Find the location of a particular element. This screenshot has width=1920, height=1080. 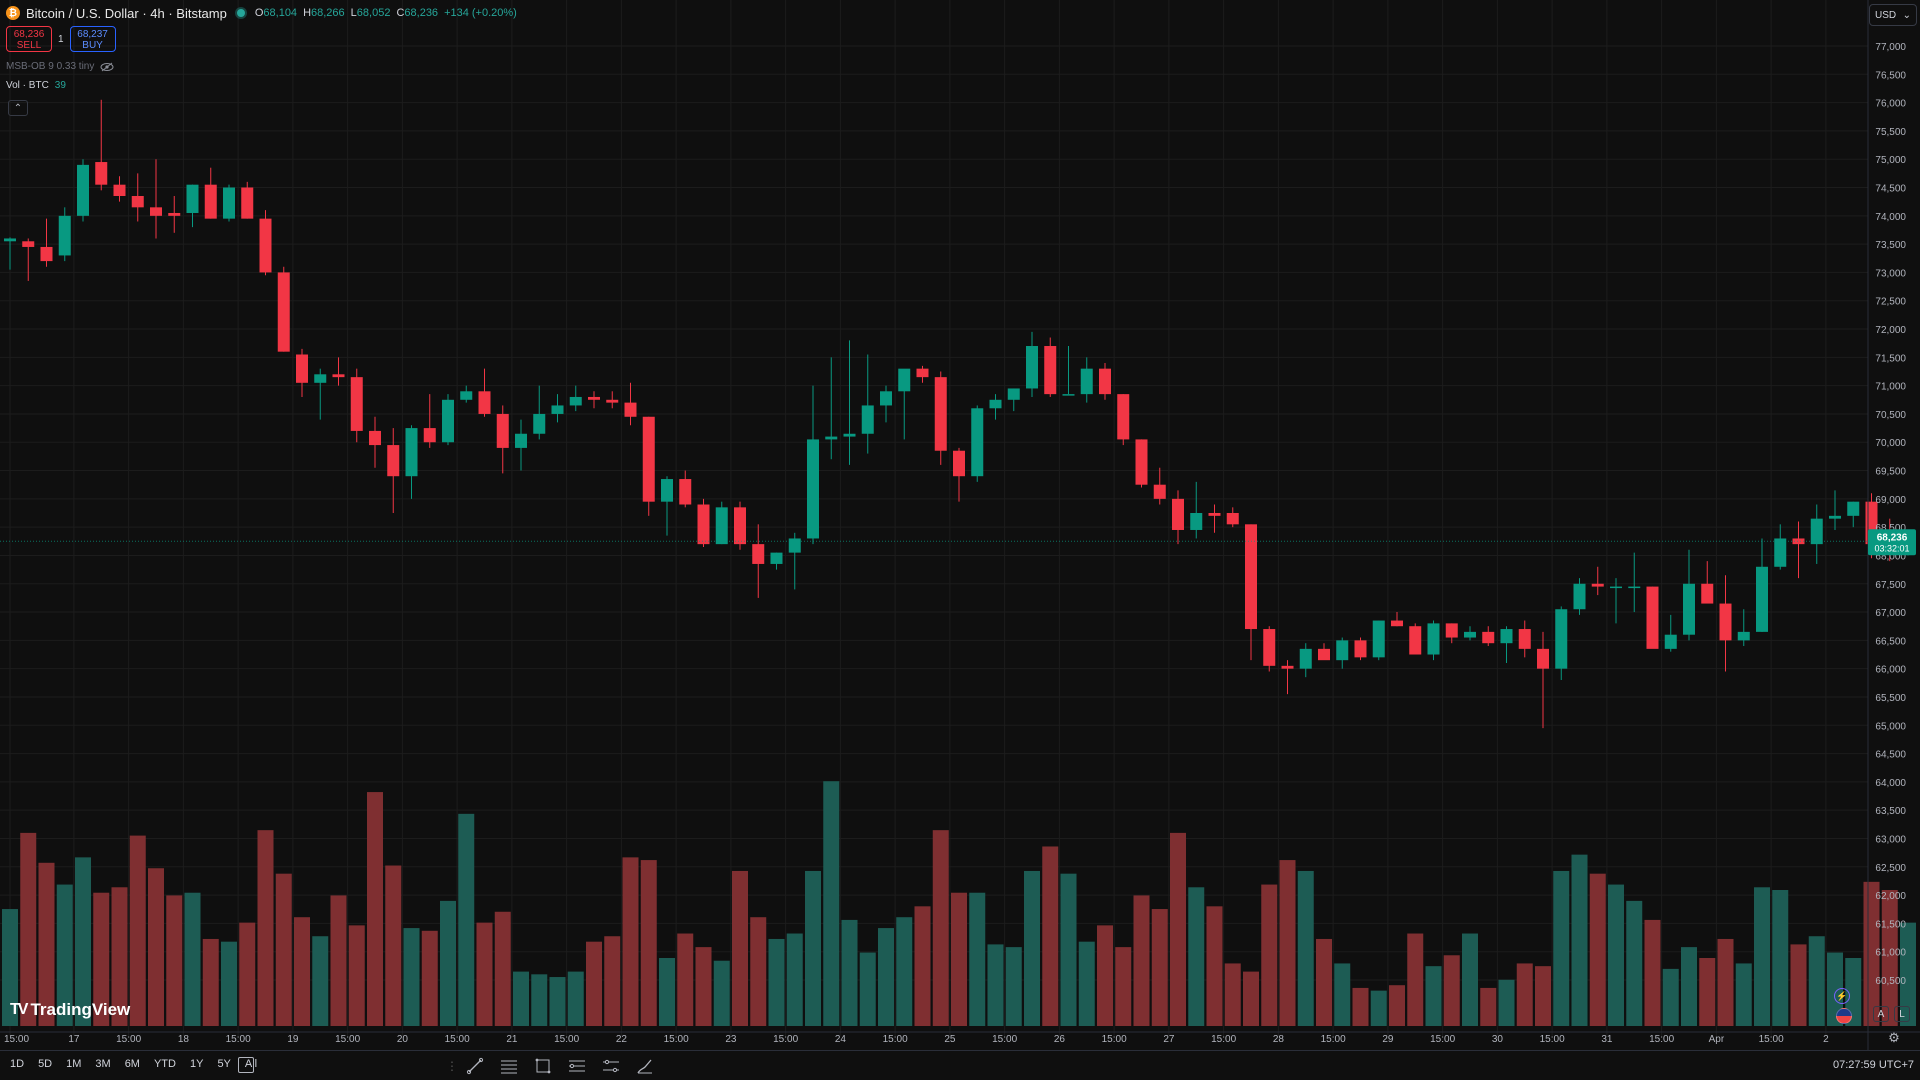

price-tick-label: 66,500 is located at coordinates (1890, 641).